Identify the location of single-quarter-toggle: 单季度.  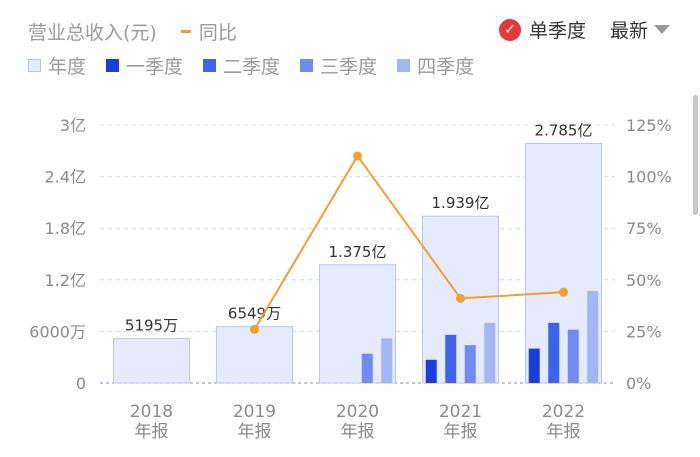
(557, 31).